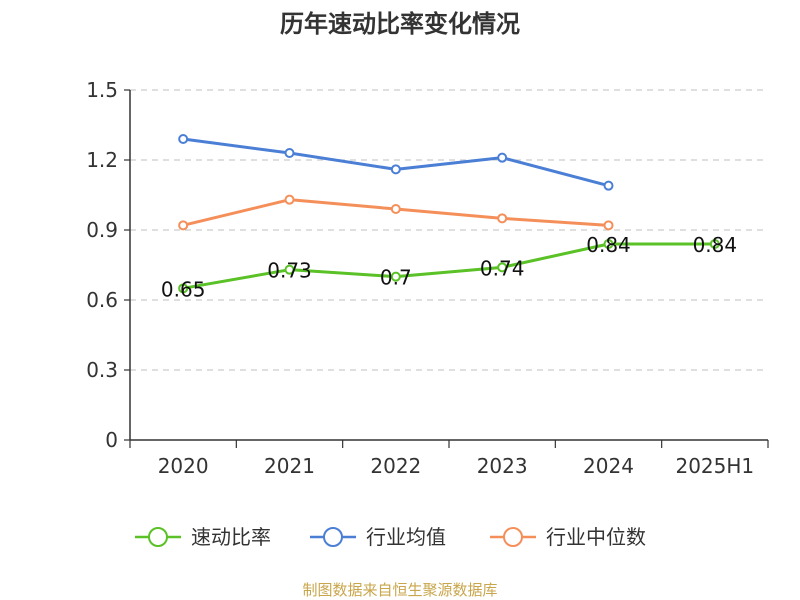 This screenshot has height=600, width=800. I want to click on data-label: 0.7, so click(396, 278).